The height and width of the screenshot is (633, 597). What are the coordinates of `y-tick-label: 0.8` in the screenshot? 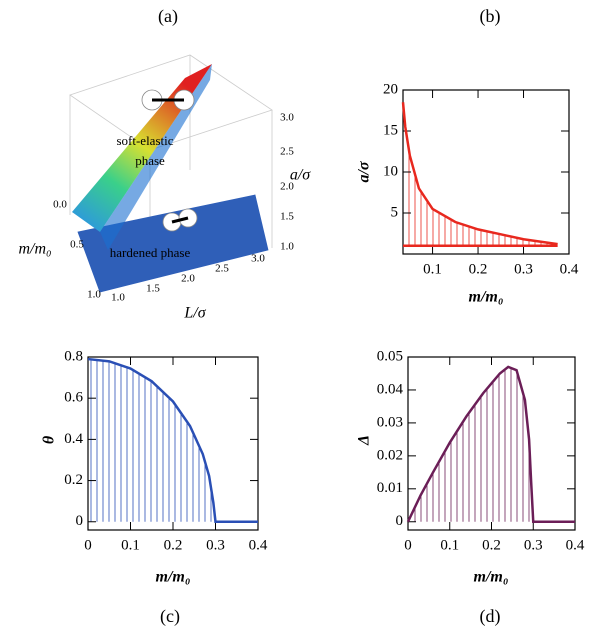 It's located at (73, 356).